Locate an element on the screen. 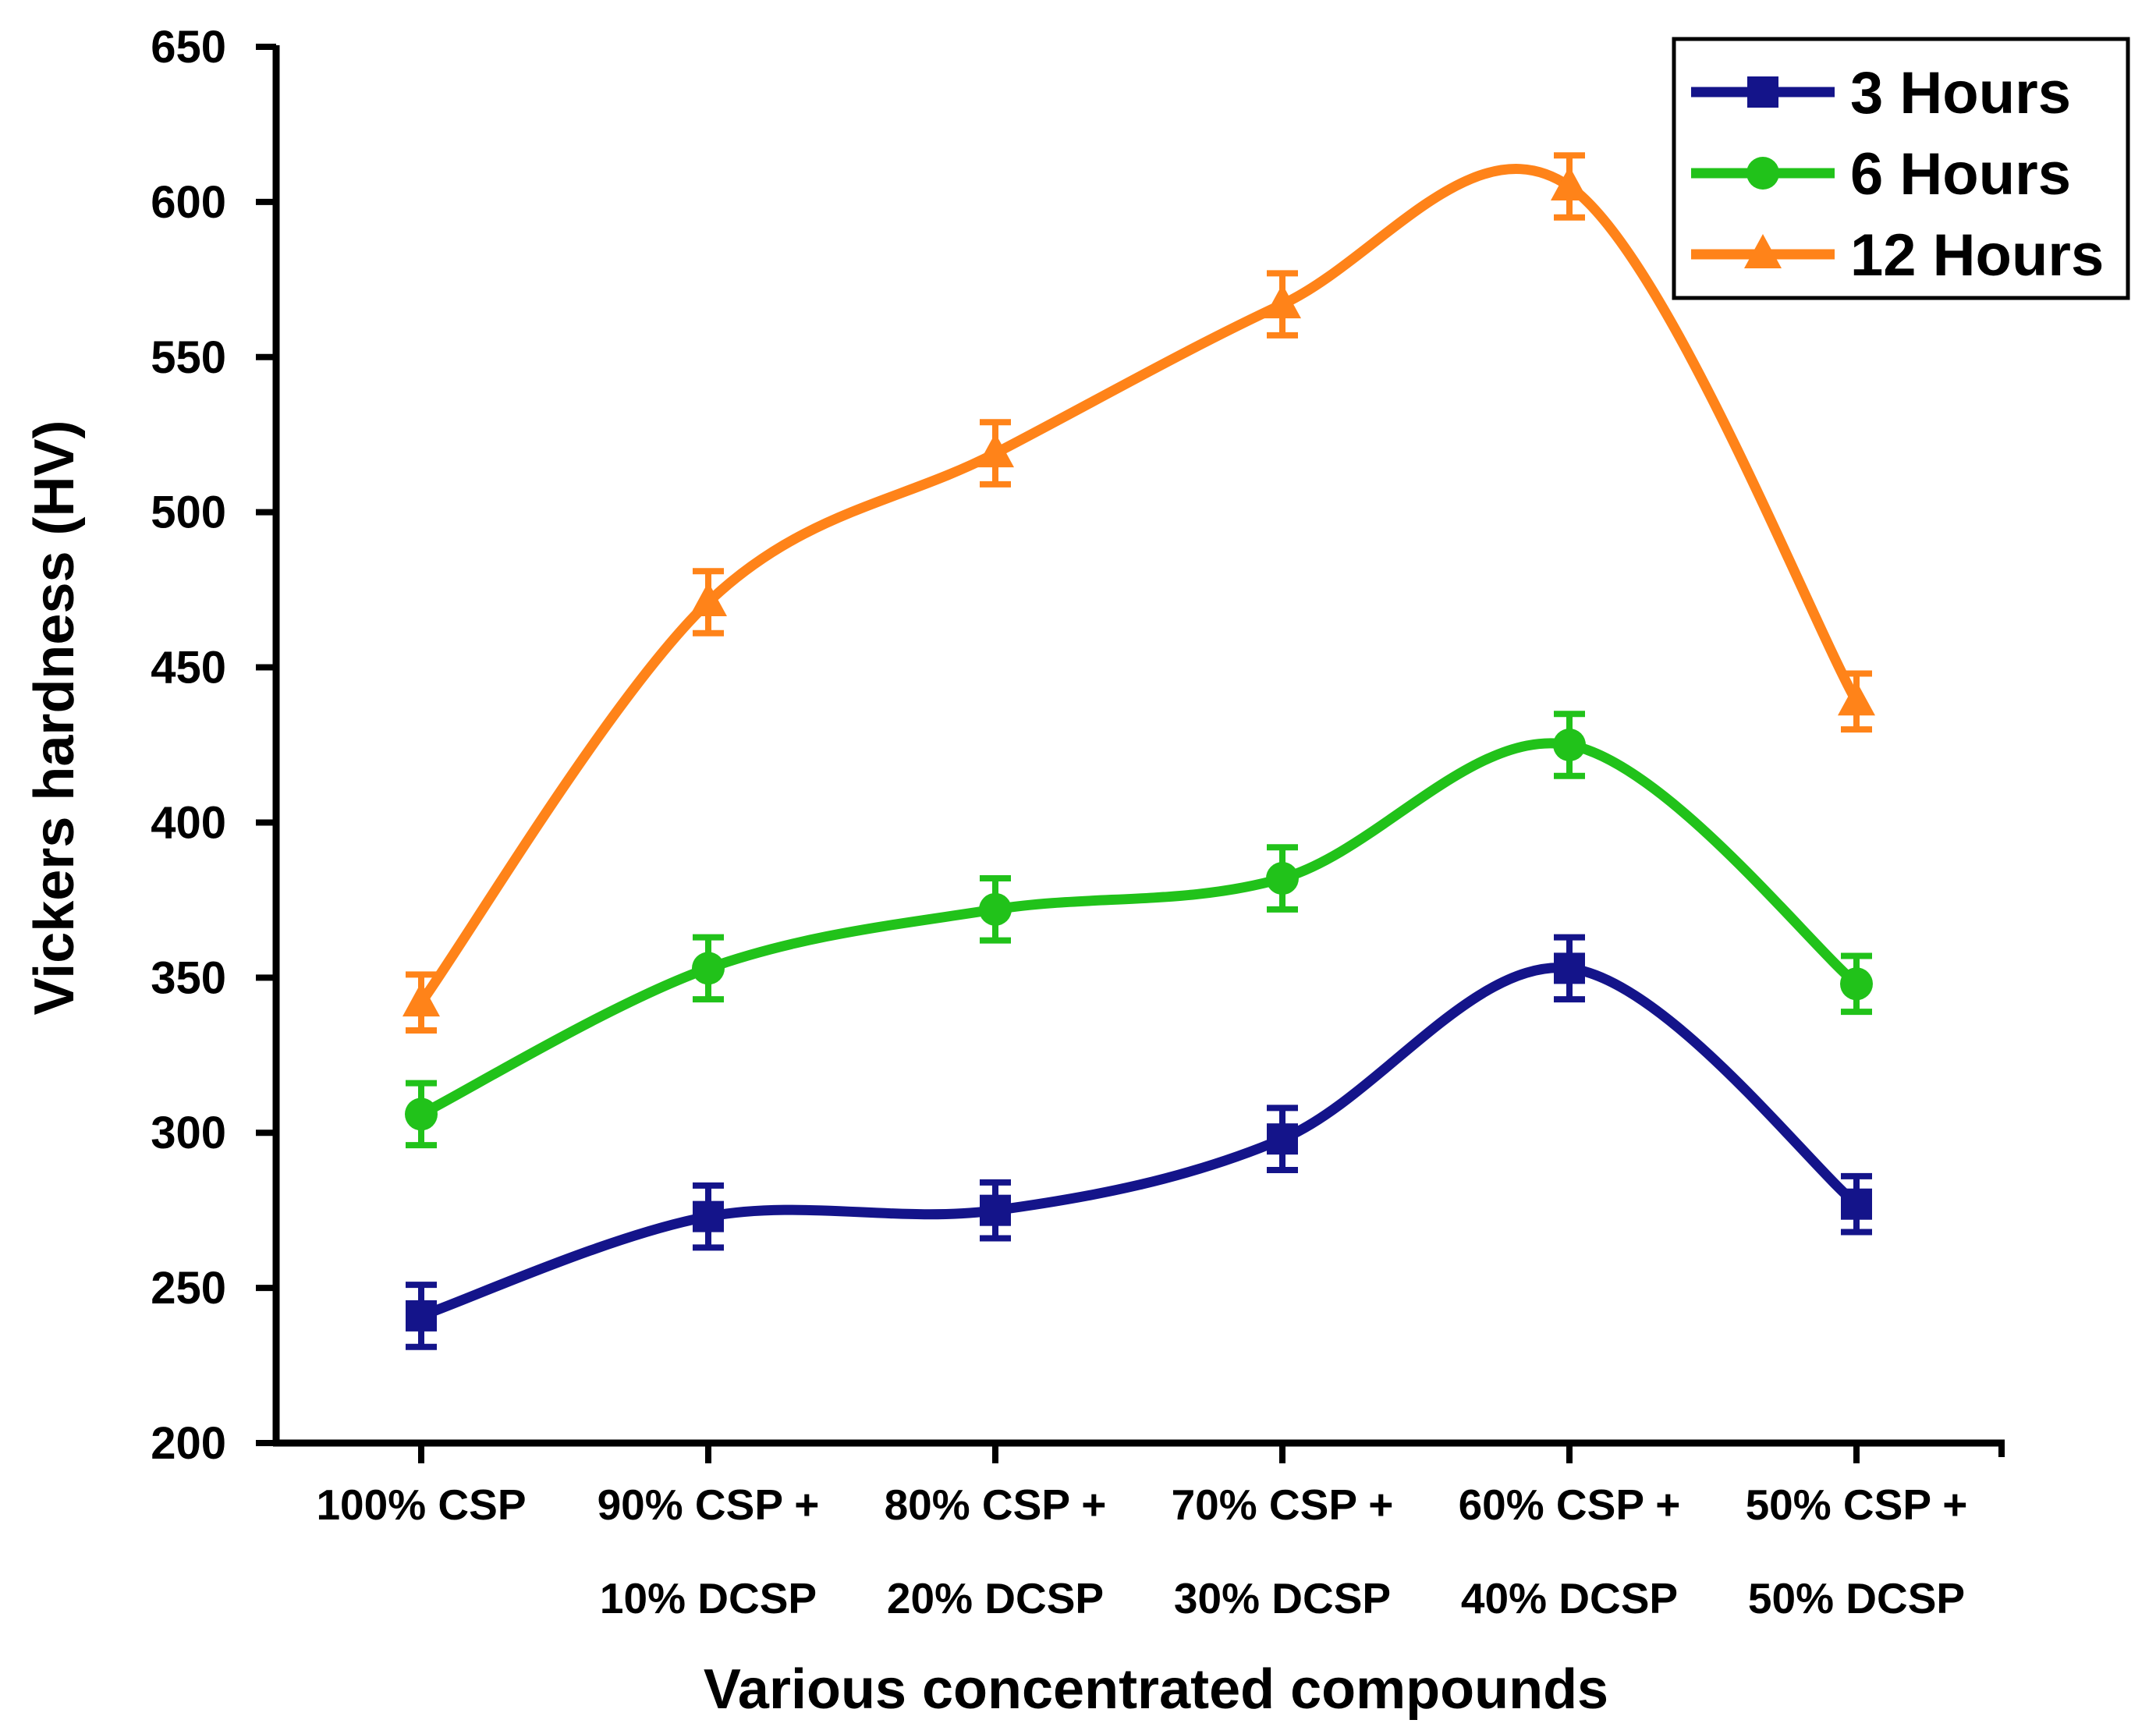 The width and height of the screenshot is (2156, 1734). x-tick-label-line2: 30% DCSP is located at coordinates (1282, 1598).